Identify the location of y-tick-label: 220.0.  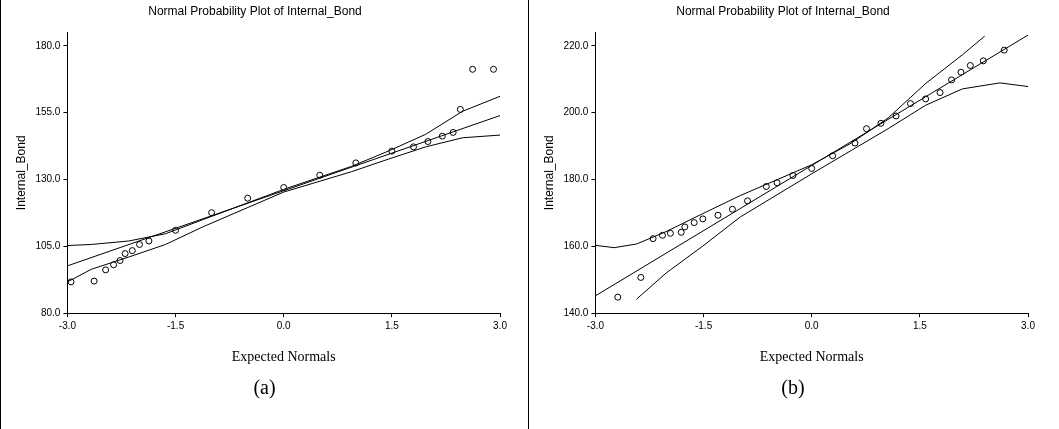
(576, 45).